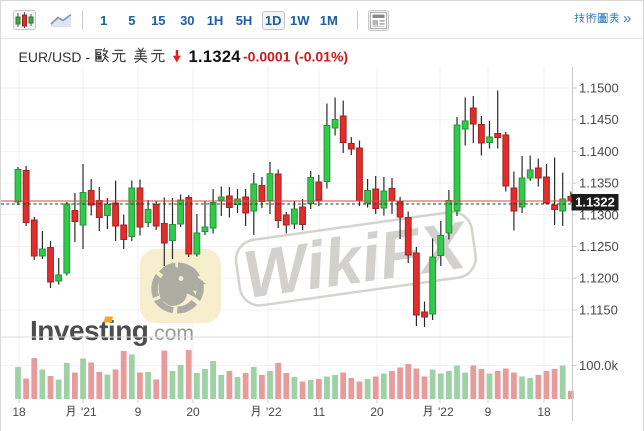  What do you see at coordinates (356, 260) in the screenshot?
I see `svg-text: WikiFX` at bounding box center [356, 260].